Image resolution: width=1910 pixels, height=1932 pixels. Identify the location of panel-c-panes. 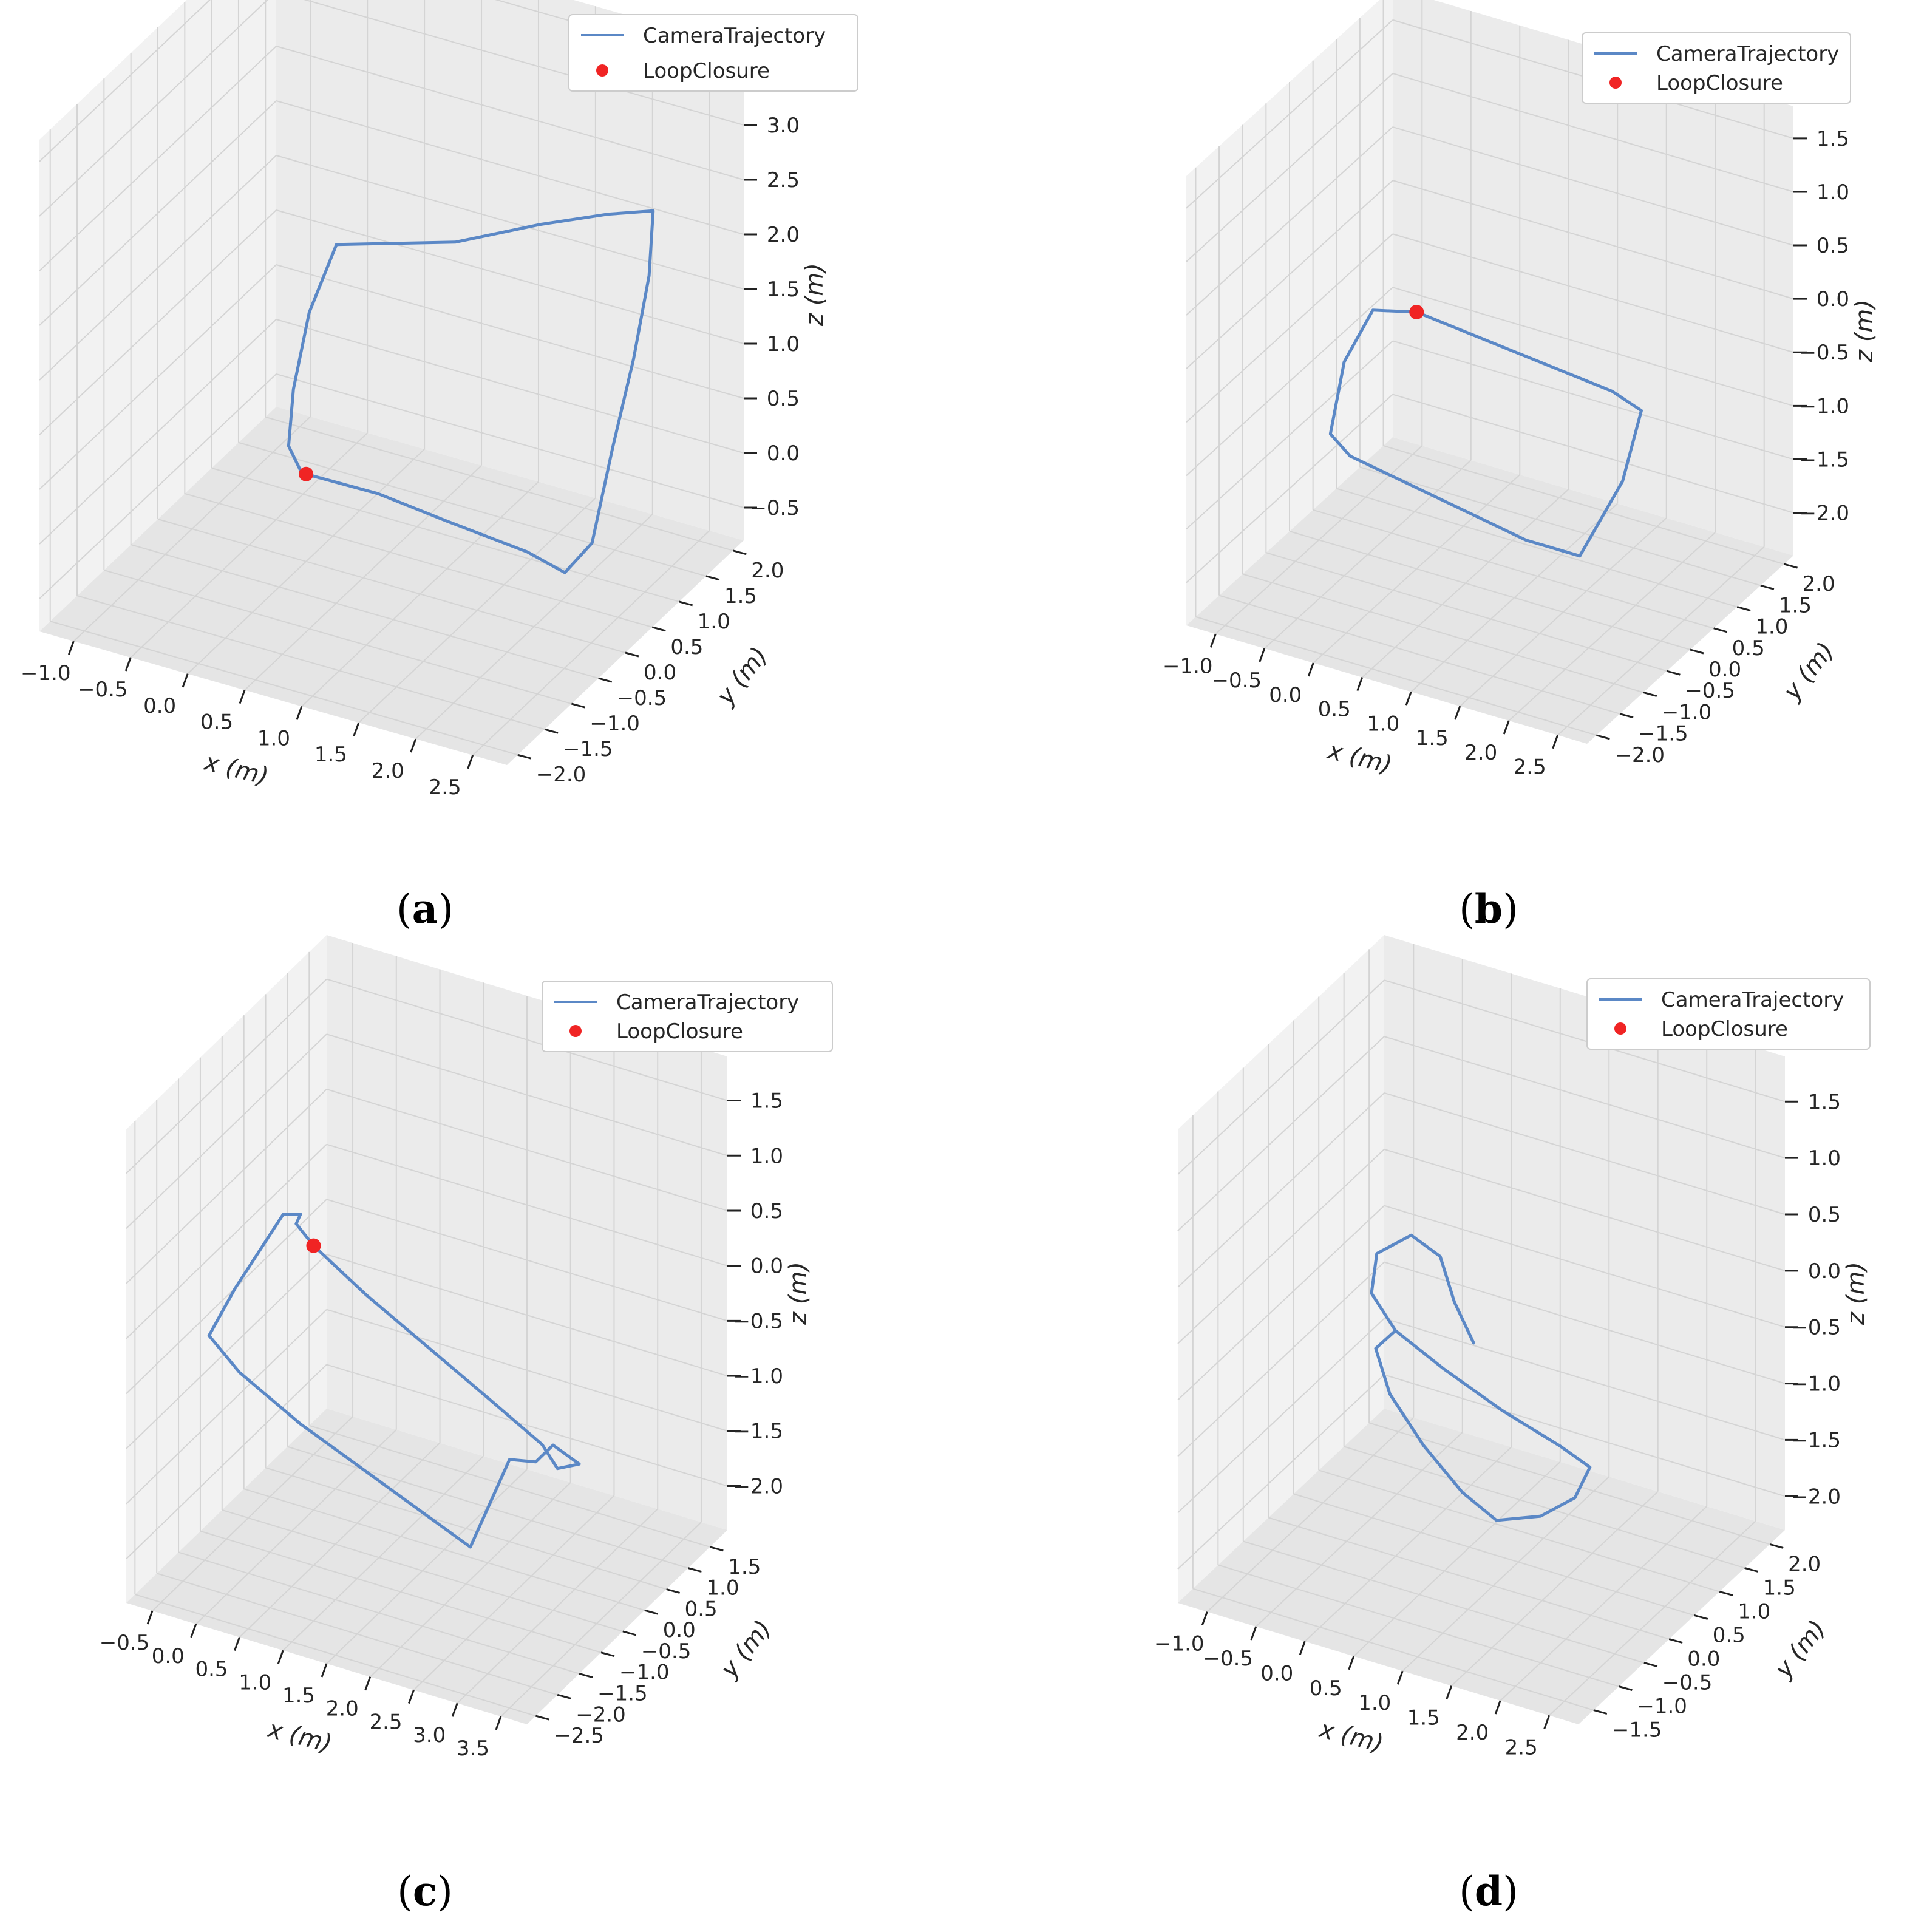
(426, 1329).